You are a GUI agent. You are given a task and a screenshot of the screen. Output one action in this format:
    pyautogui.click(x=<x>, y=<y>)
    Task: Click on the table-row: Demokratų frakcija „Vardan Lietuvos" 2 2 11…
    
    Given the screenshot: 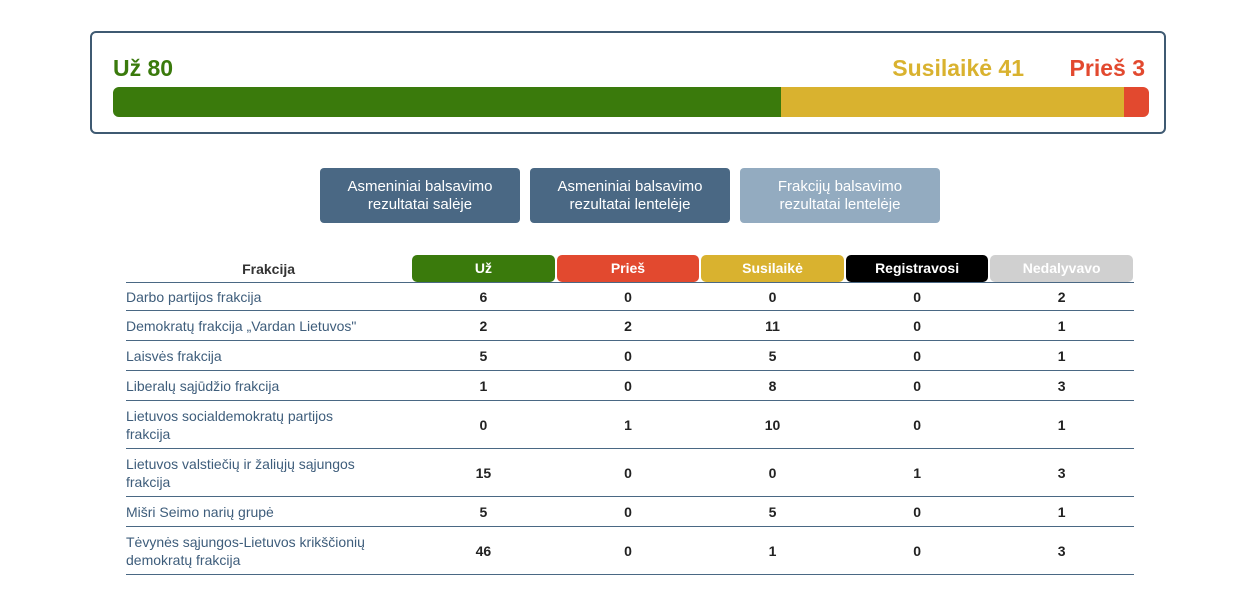 What is the action you would take?
    pyautogui.click(x=630, y=326)
    